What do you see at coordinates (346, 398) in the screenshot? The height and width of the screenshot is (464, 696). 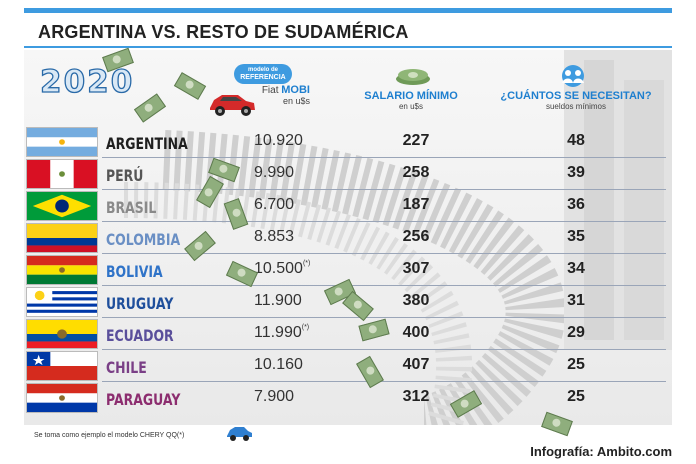 I see `table-row: PARAGUAY 7.900 312 25` at bounding box center [346, 398].